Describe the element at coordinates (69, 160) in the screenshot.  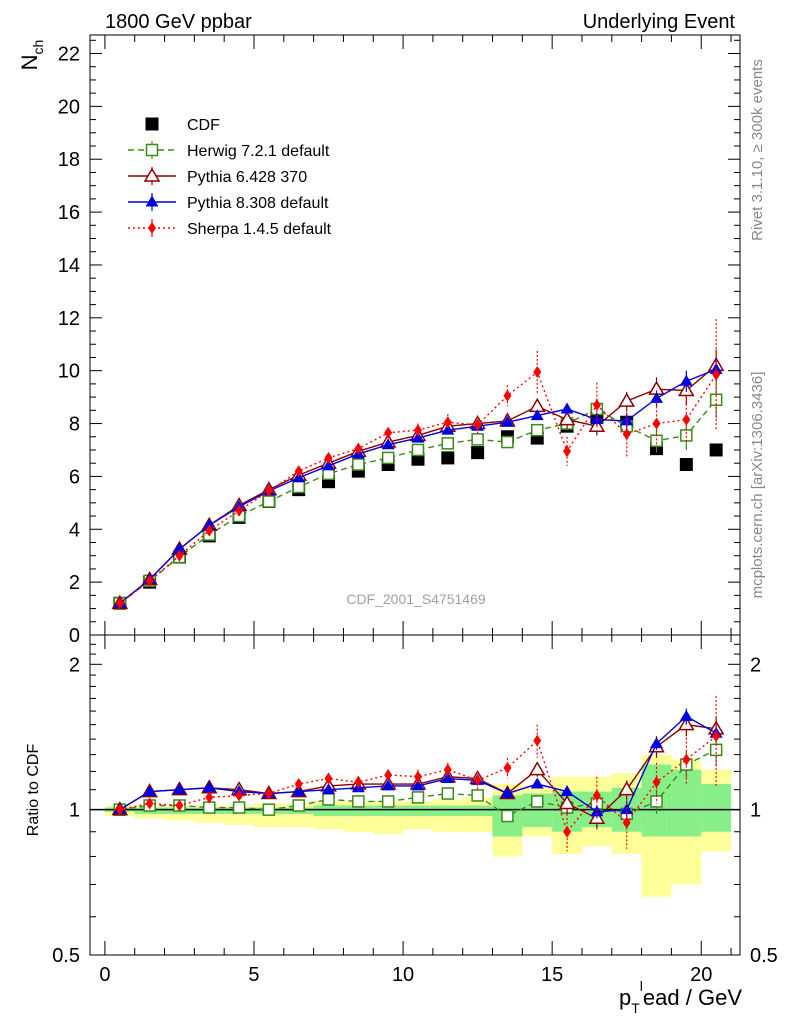
I see `y-tick-label: 18` at that location.